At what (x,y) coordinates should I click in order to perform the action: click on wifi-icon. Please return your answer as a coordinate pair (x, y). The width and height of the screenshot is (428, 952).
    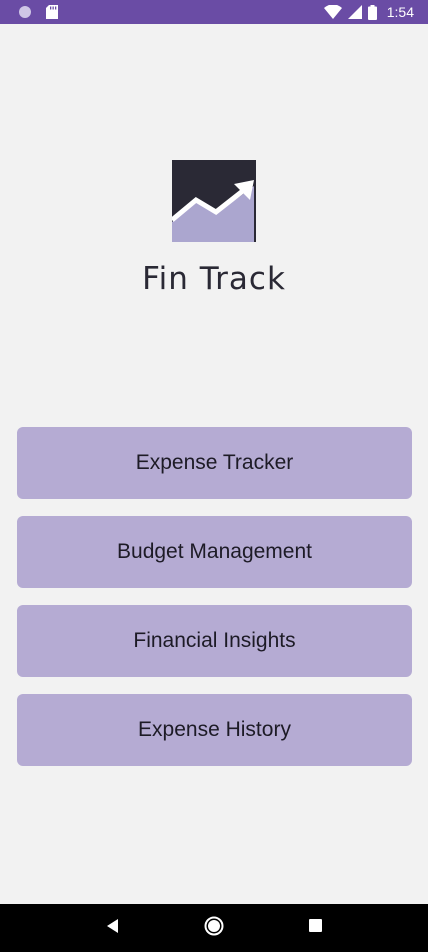
    Looking at the image, I should click on (332, 12).